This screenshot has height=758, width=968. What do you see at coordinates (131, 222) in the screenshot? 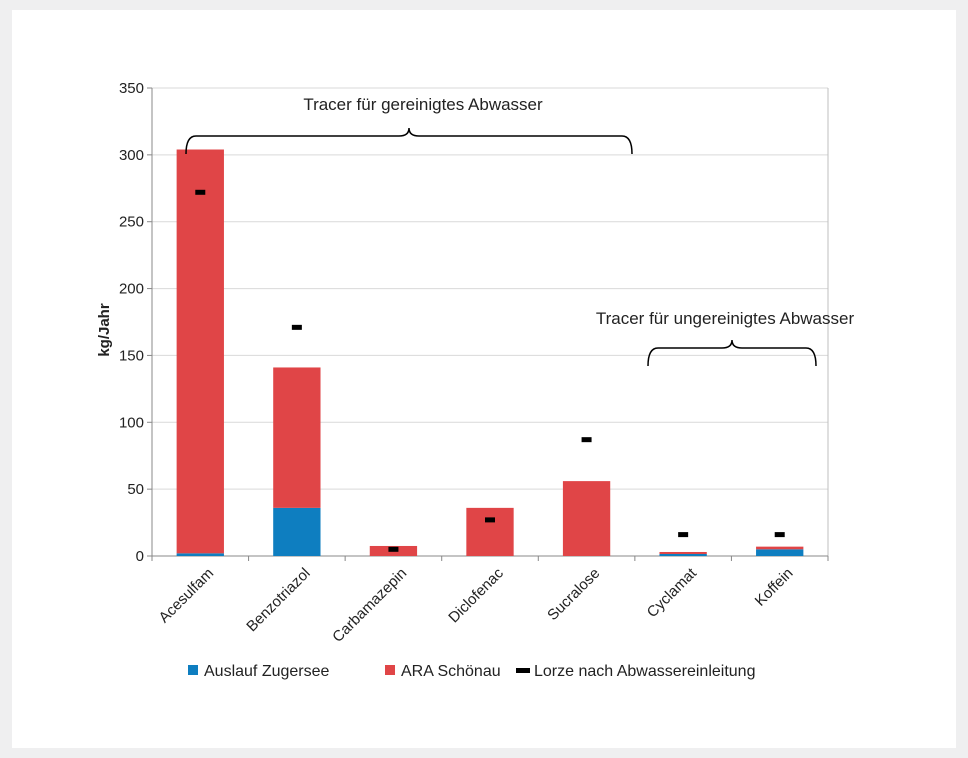
I see `y-tick-label: 250` at bounding box center [131, 222].